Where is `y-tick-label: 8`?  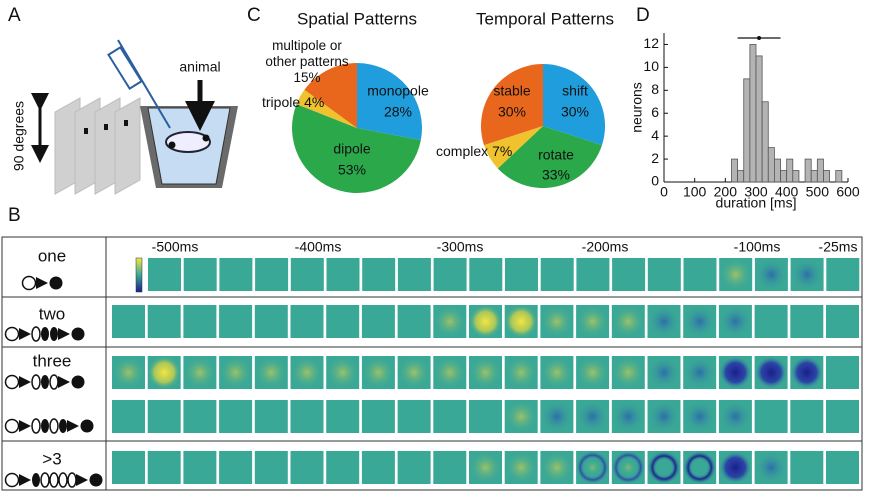 y-tick-label: 8 is located at coordinates (655, 89).